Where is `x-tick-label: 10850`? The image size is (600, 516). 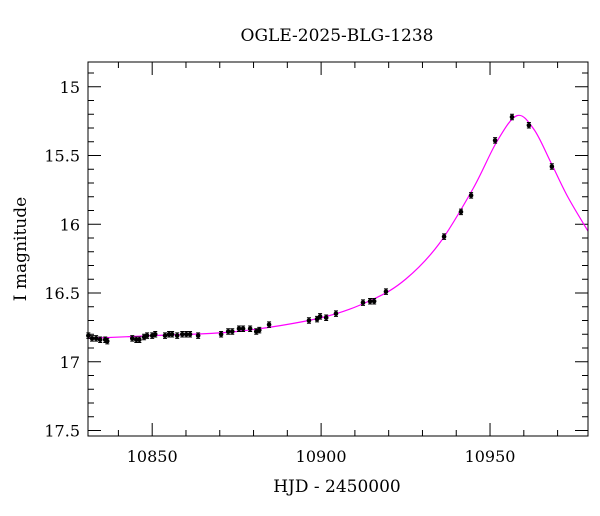
x-tick-label: 10850 is located at coordinates (152, 456).